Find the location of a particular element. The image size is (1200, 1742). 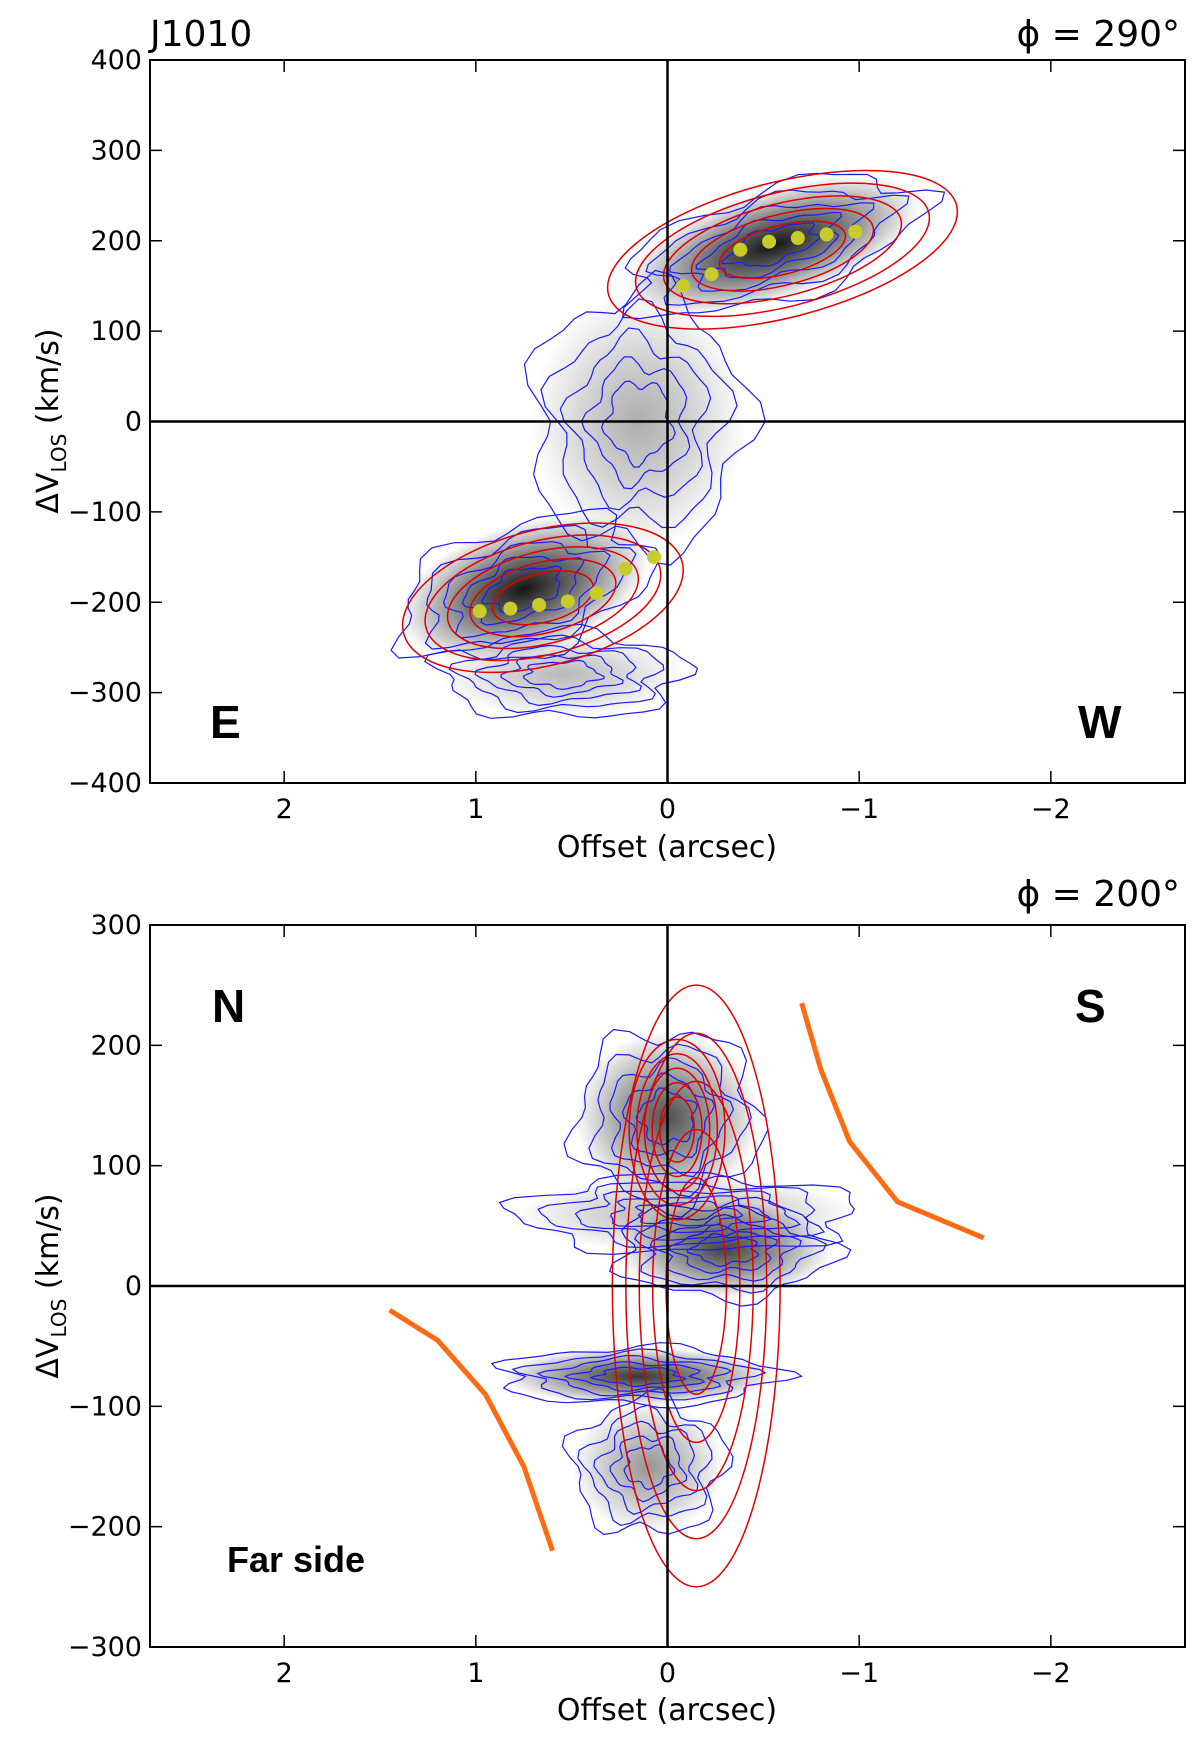

top-ytick-label: −200 is located at coordinates (105, 602).